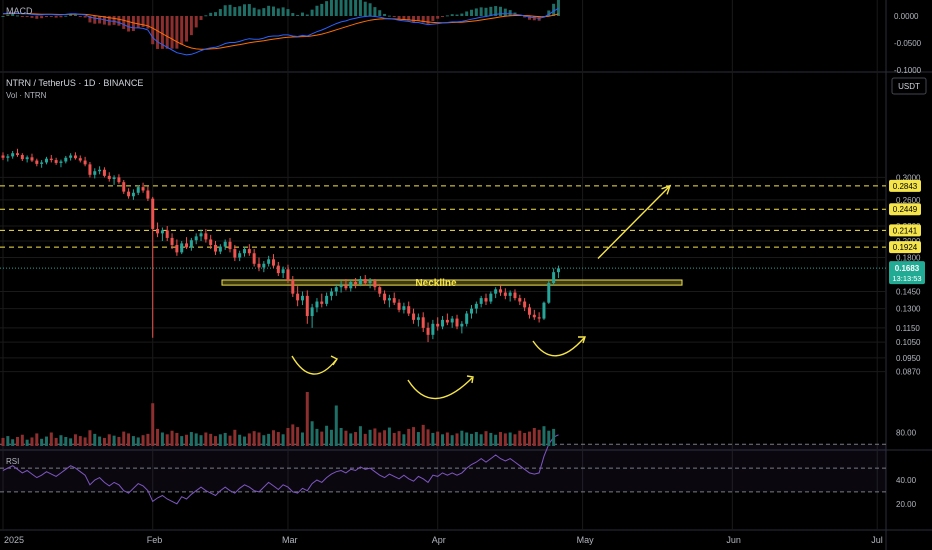 This screenshot has width=932, height=550. What do you see at coordinates (19, 11) in the screenshot?
I see `macd-label: MACD` at bounding box center [19, 11].